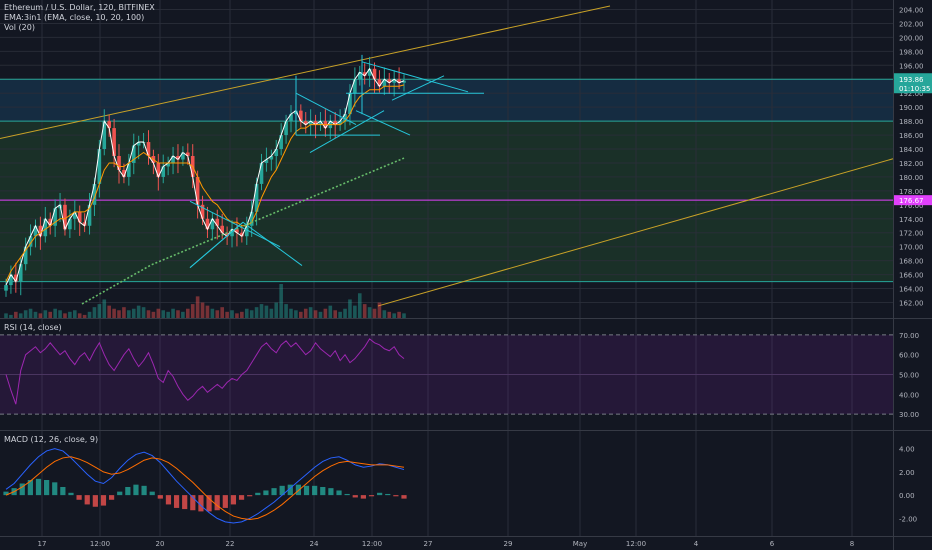 The width and height of the screenshot is (932, 550). I want to click on macd-pane, so click(205, 486).